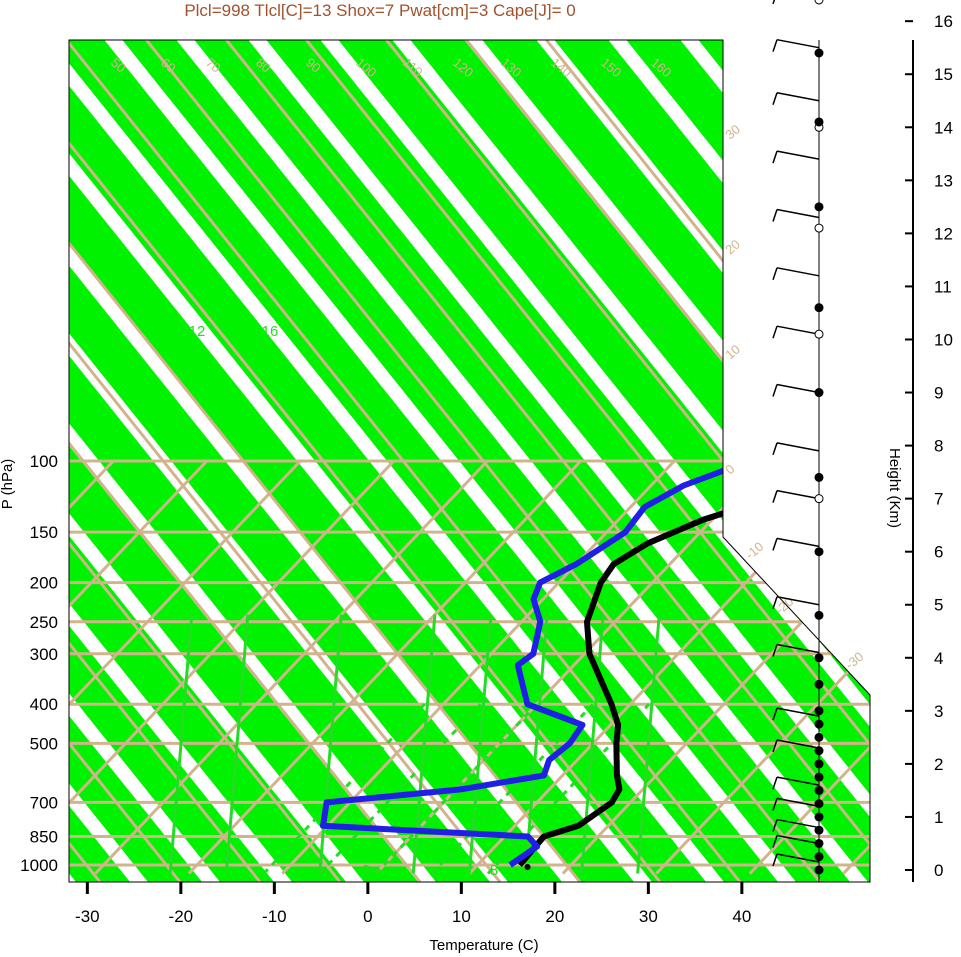 Image resolution: width=961 pixels, height=957 pixels. Describe the element at coordinates (367, 916) in the screenshot. I see `x-tick-label: 0` at that location.